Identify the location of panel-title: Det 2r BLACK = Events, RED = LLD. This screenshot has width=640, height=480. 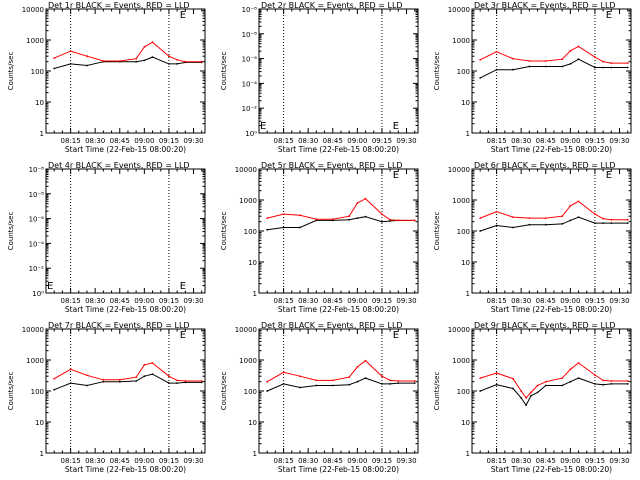
(332, 5).